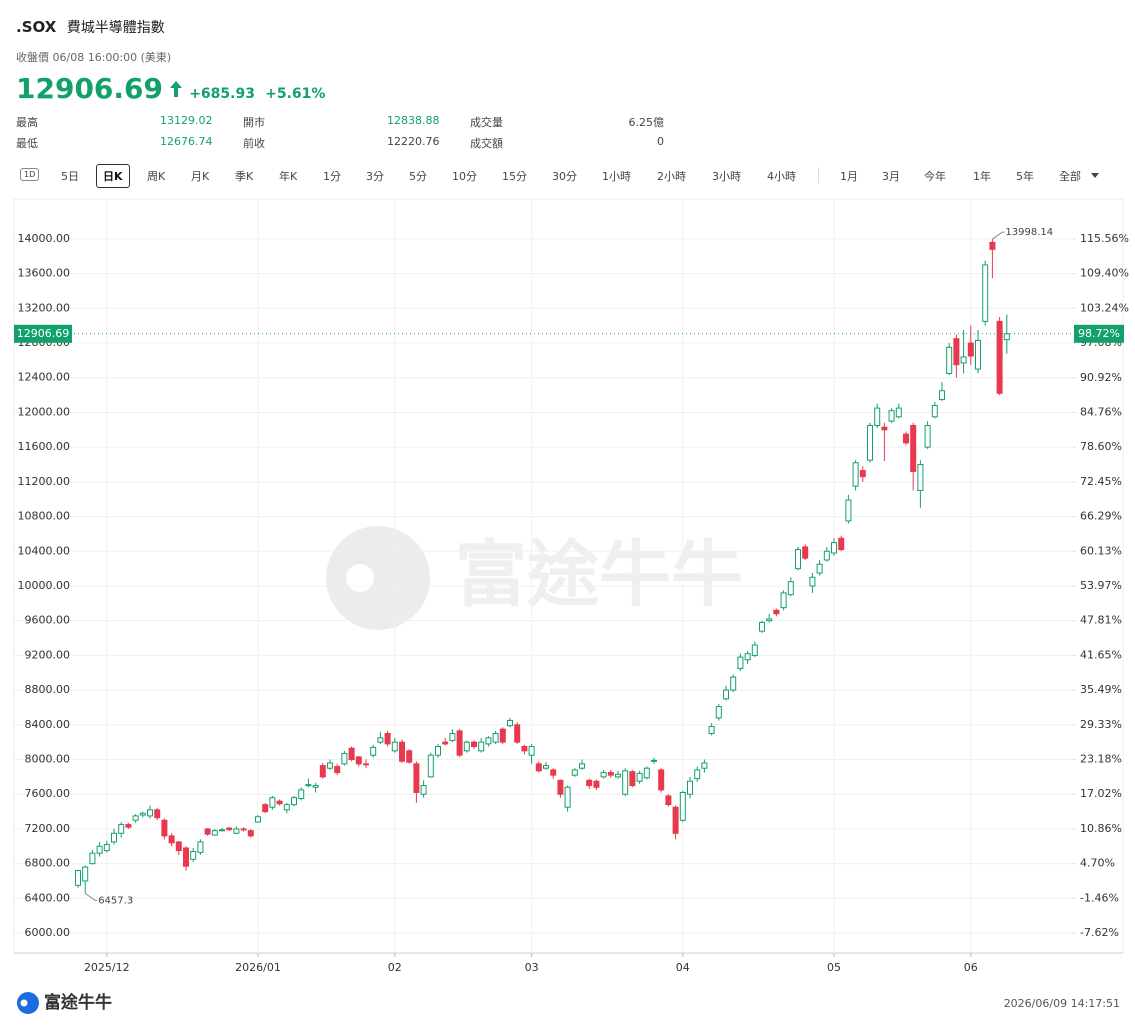 This screenshot has height=1031, width=1135. I want to click on y2-tick-label: 41.65%, so click(1101, 654).